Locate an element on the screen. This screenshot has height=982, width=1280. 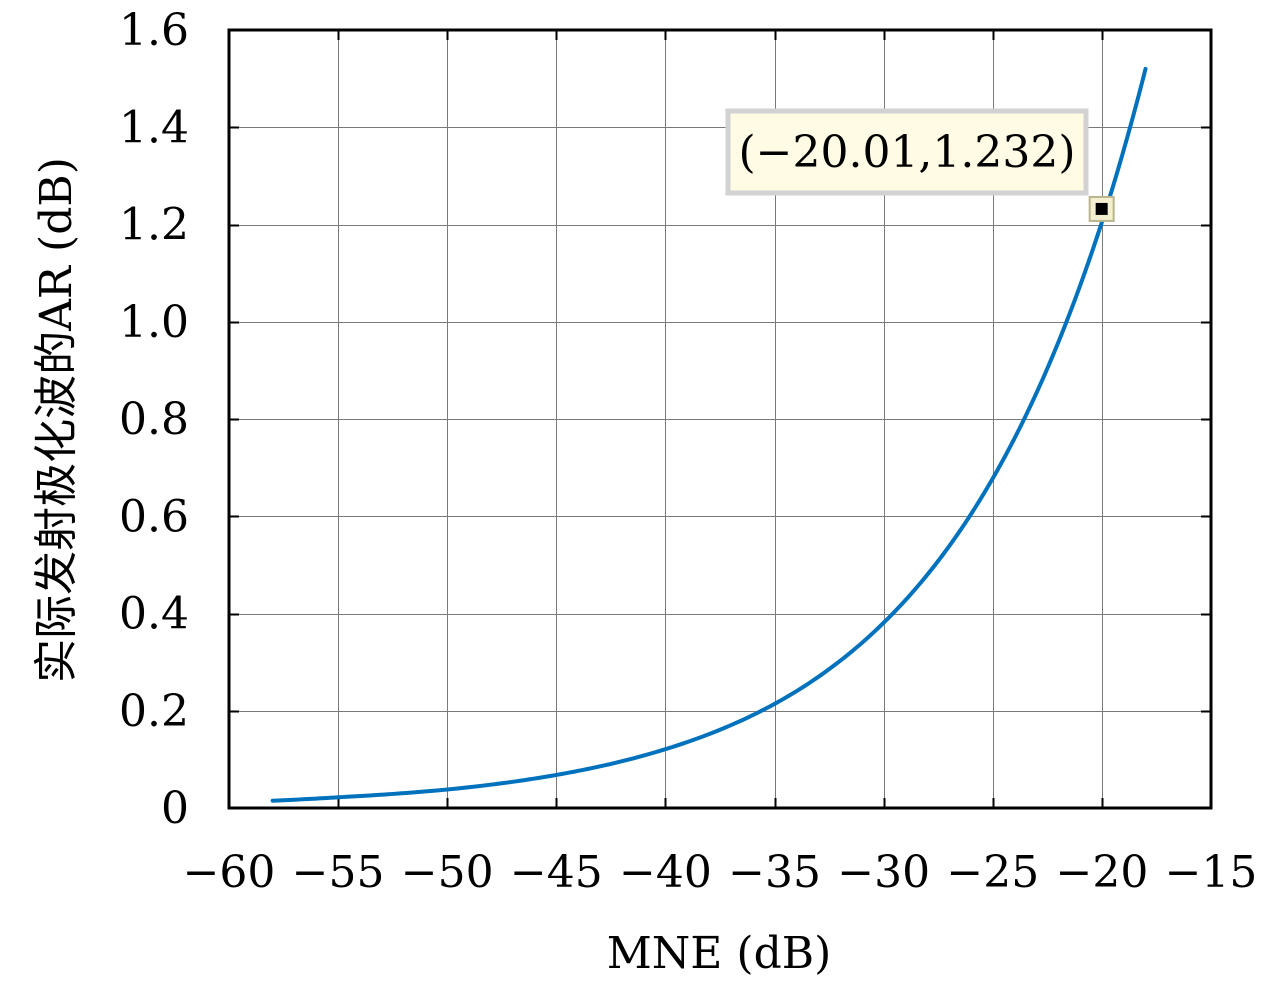
y-tick-label: 0.2 is located at coordinates (154, 711).